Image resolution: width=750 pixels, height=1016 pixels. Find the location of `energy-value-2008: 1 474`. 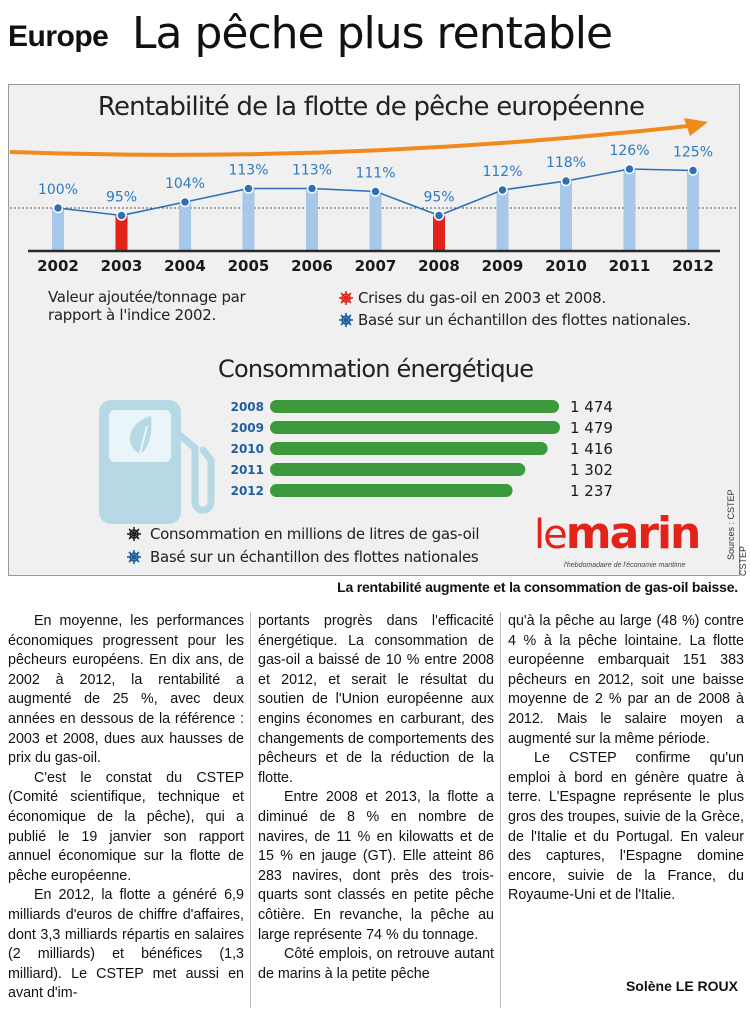

energy-value-2008: 1 474 is located at coordinates (591, 407).